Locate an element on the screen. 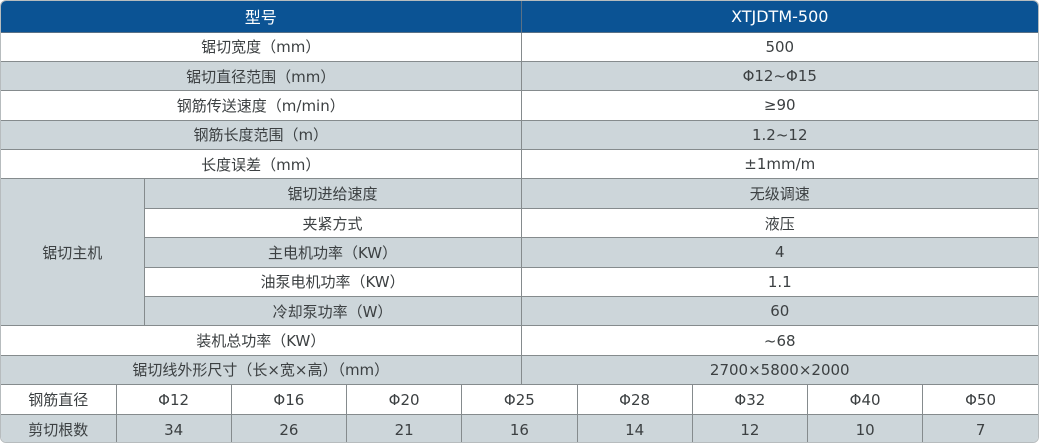 This screenshot has width=1039, height=443. count-cell: 14 is located at coordinates (634, 428).